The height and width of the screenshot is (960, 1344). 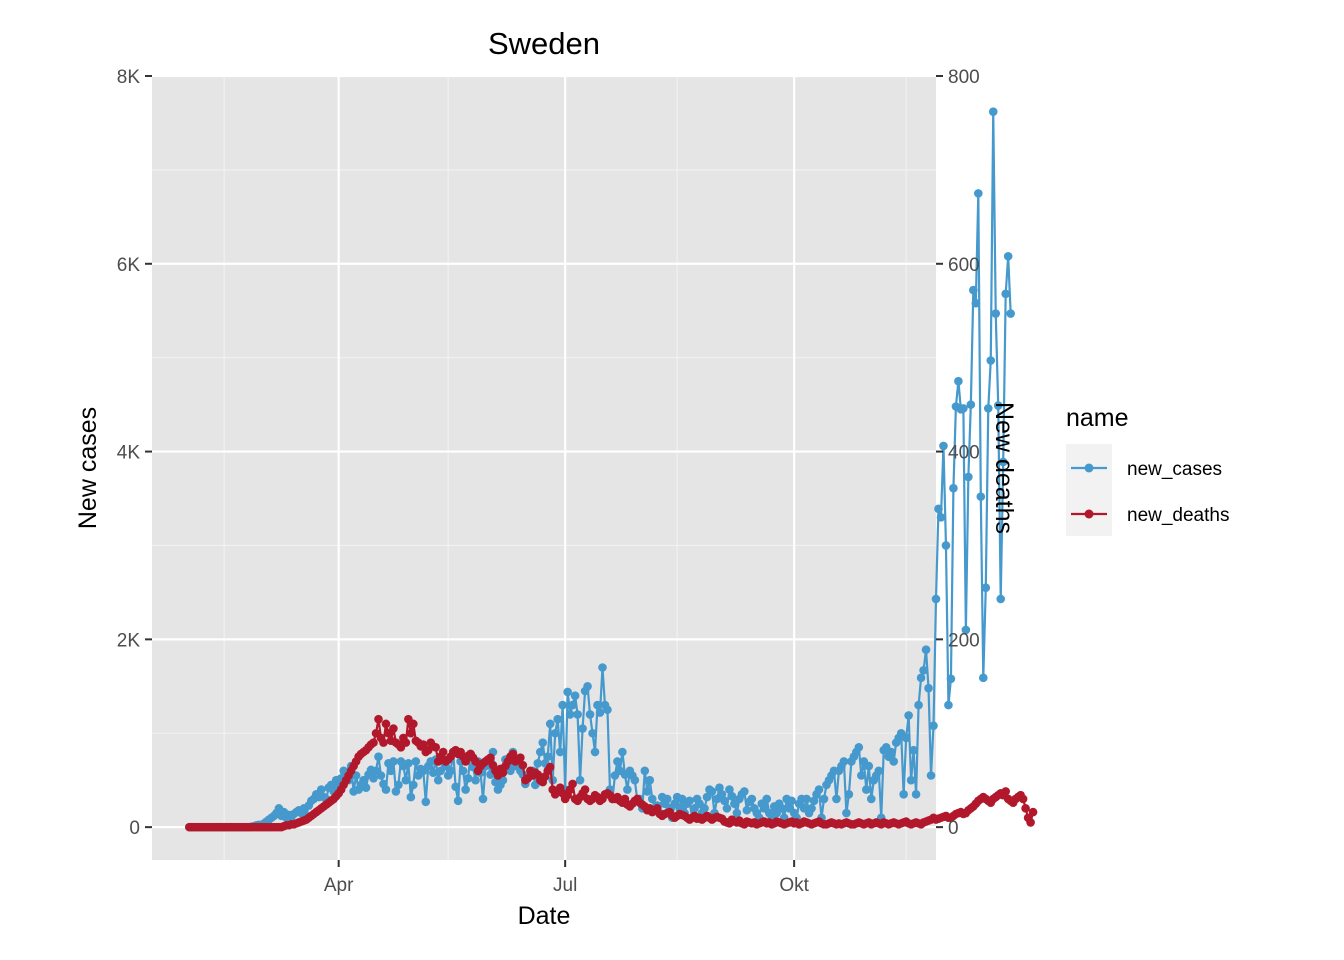 I want to click on y2-axis-label: New deaths, so click(x=1004, y=468).